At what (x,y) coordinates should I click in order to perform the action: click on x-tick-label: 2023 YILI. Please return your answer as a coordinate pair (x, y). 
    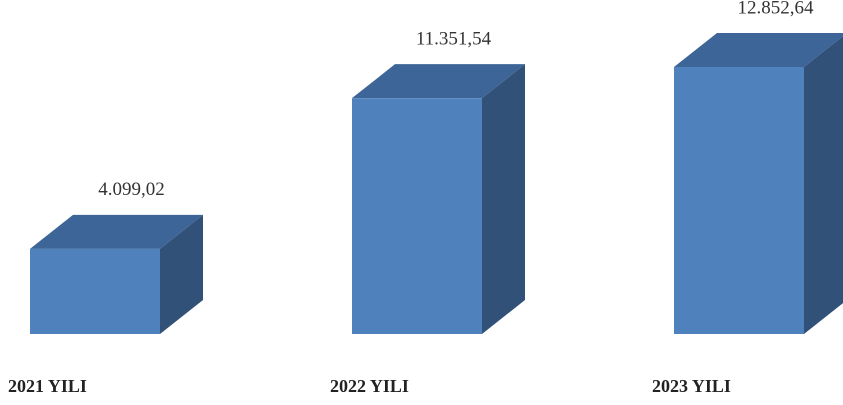
    Looking at the image, I should click on (691, 386).